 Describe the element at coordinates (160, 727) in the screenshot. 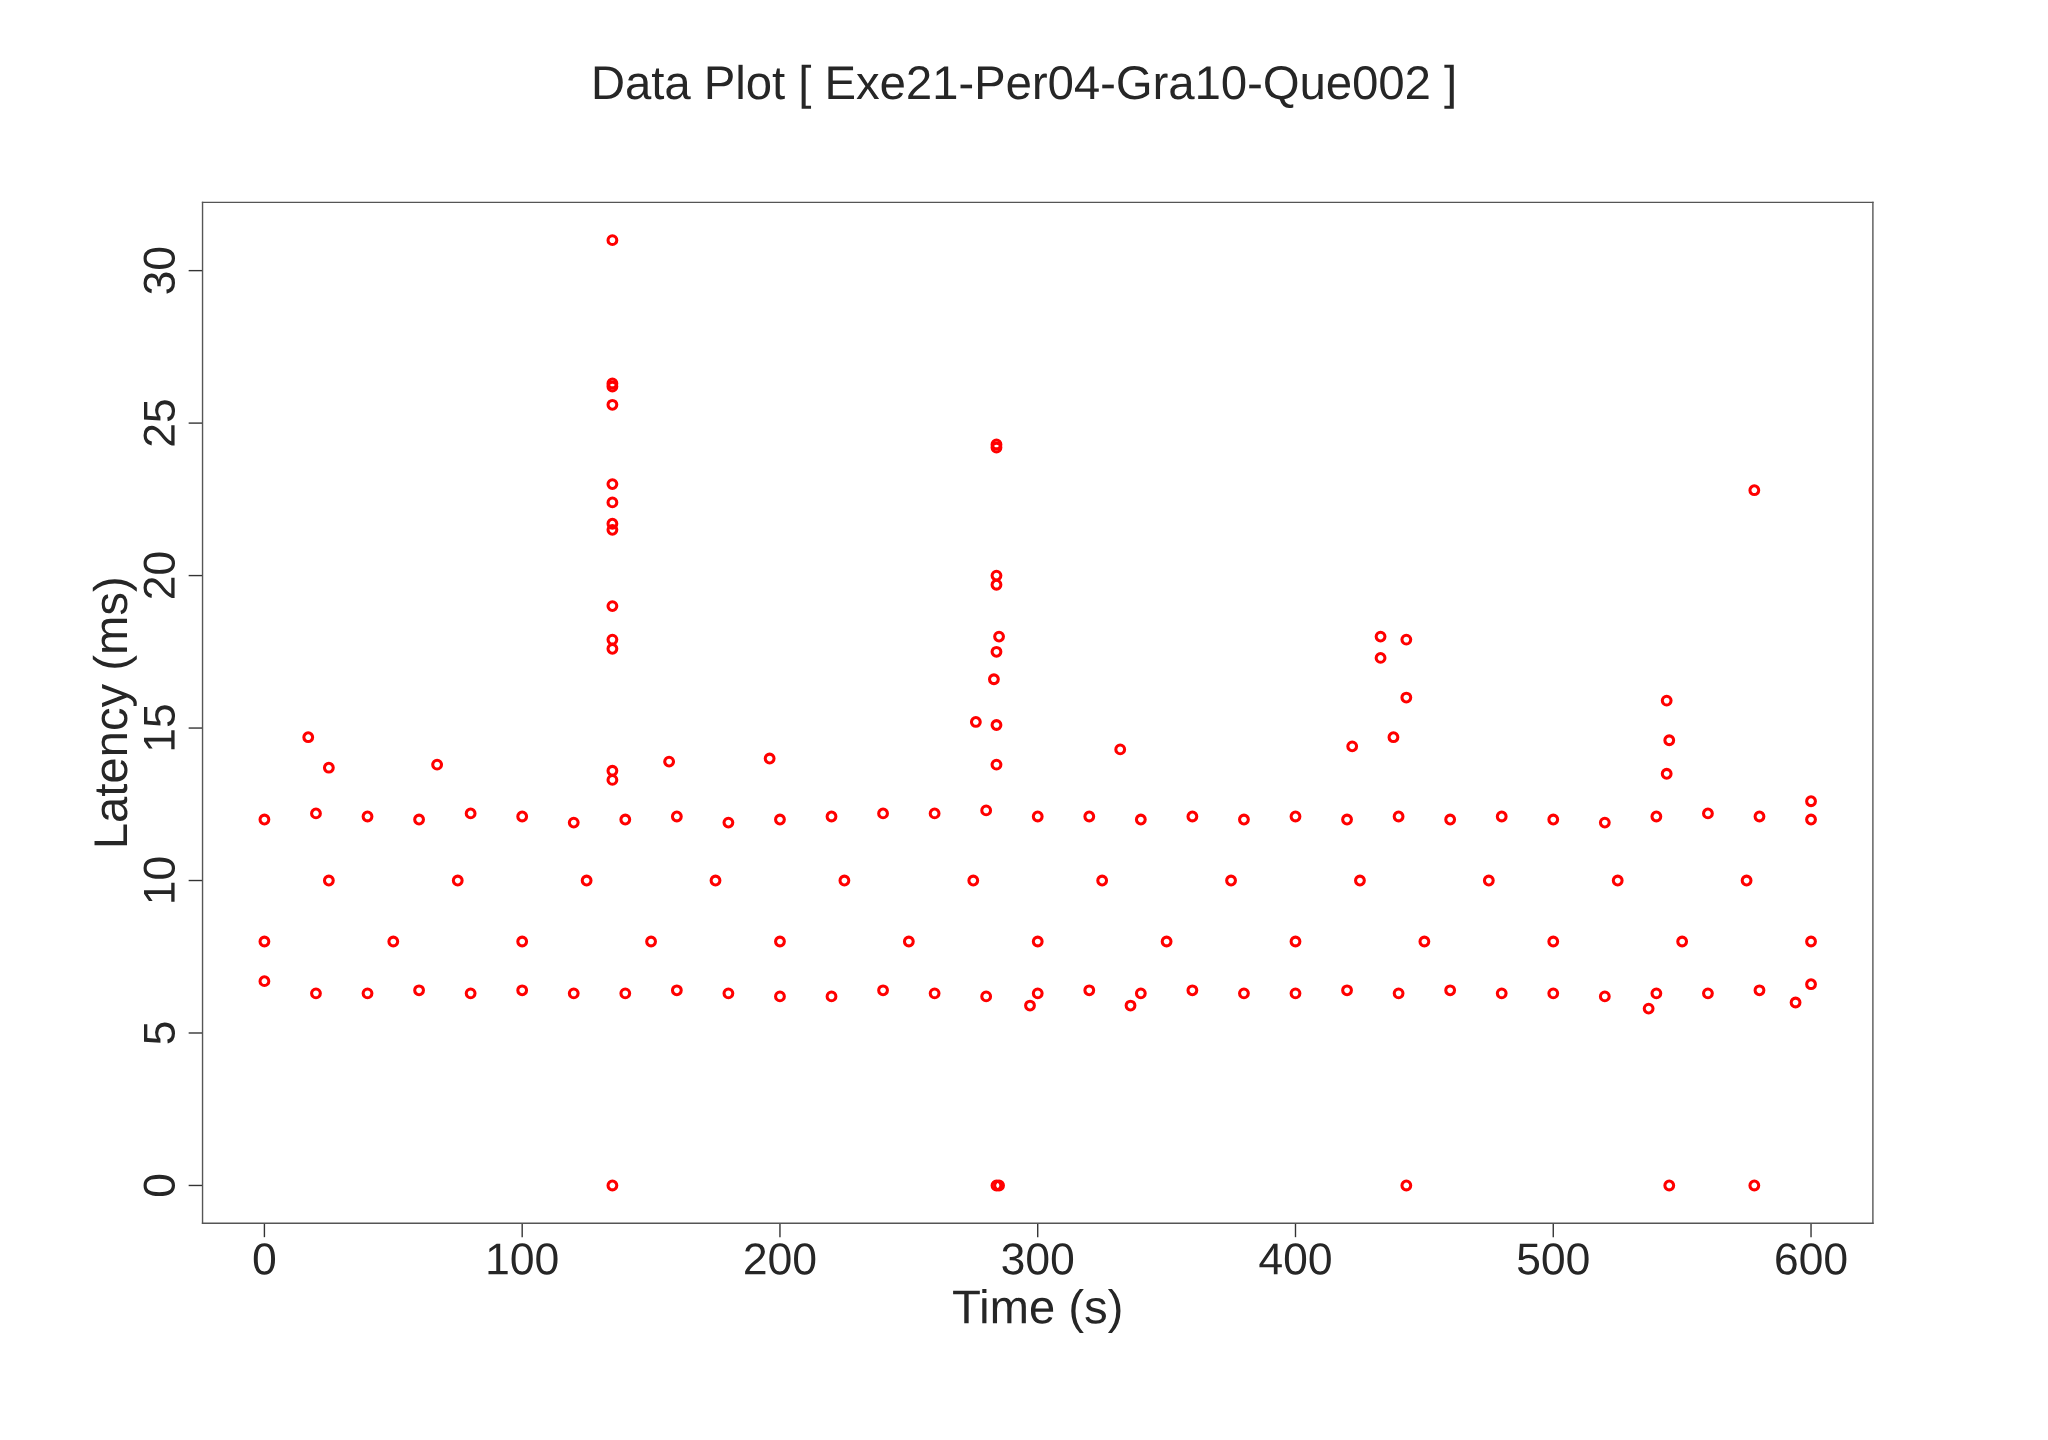

I see `y-tick-label: 15` at that location.